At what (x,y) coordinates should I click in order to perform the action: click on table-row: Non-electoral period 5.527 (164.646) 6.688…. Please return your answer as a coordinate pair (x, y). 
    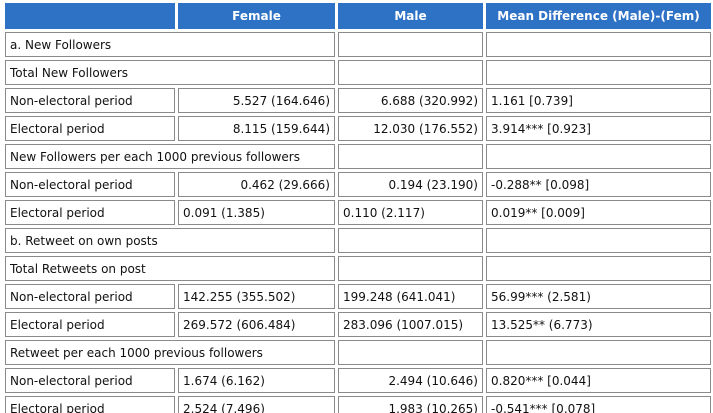
    Looking at the image, I should click on (358, 100).